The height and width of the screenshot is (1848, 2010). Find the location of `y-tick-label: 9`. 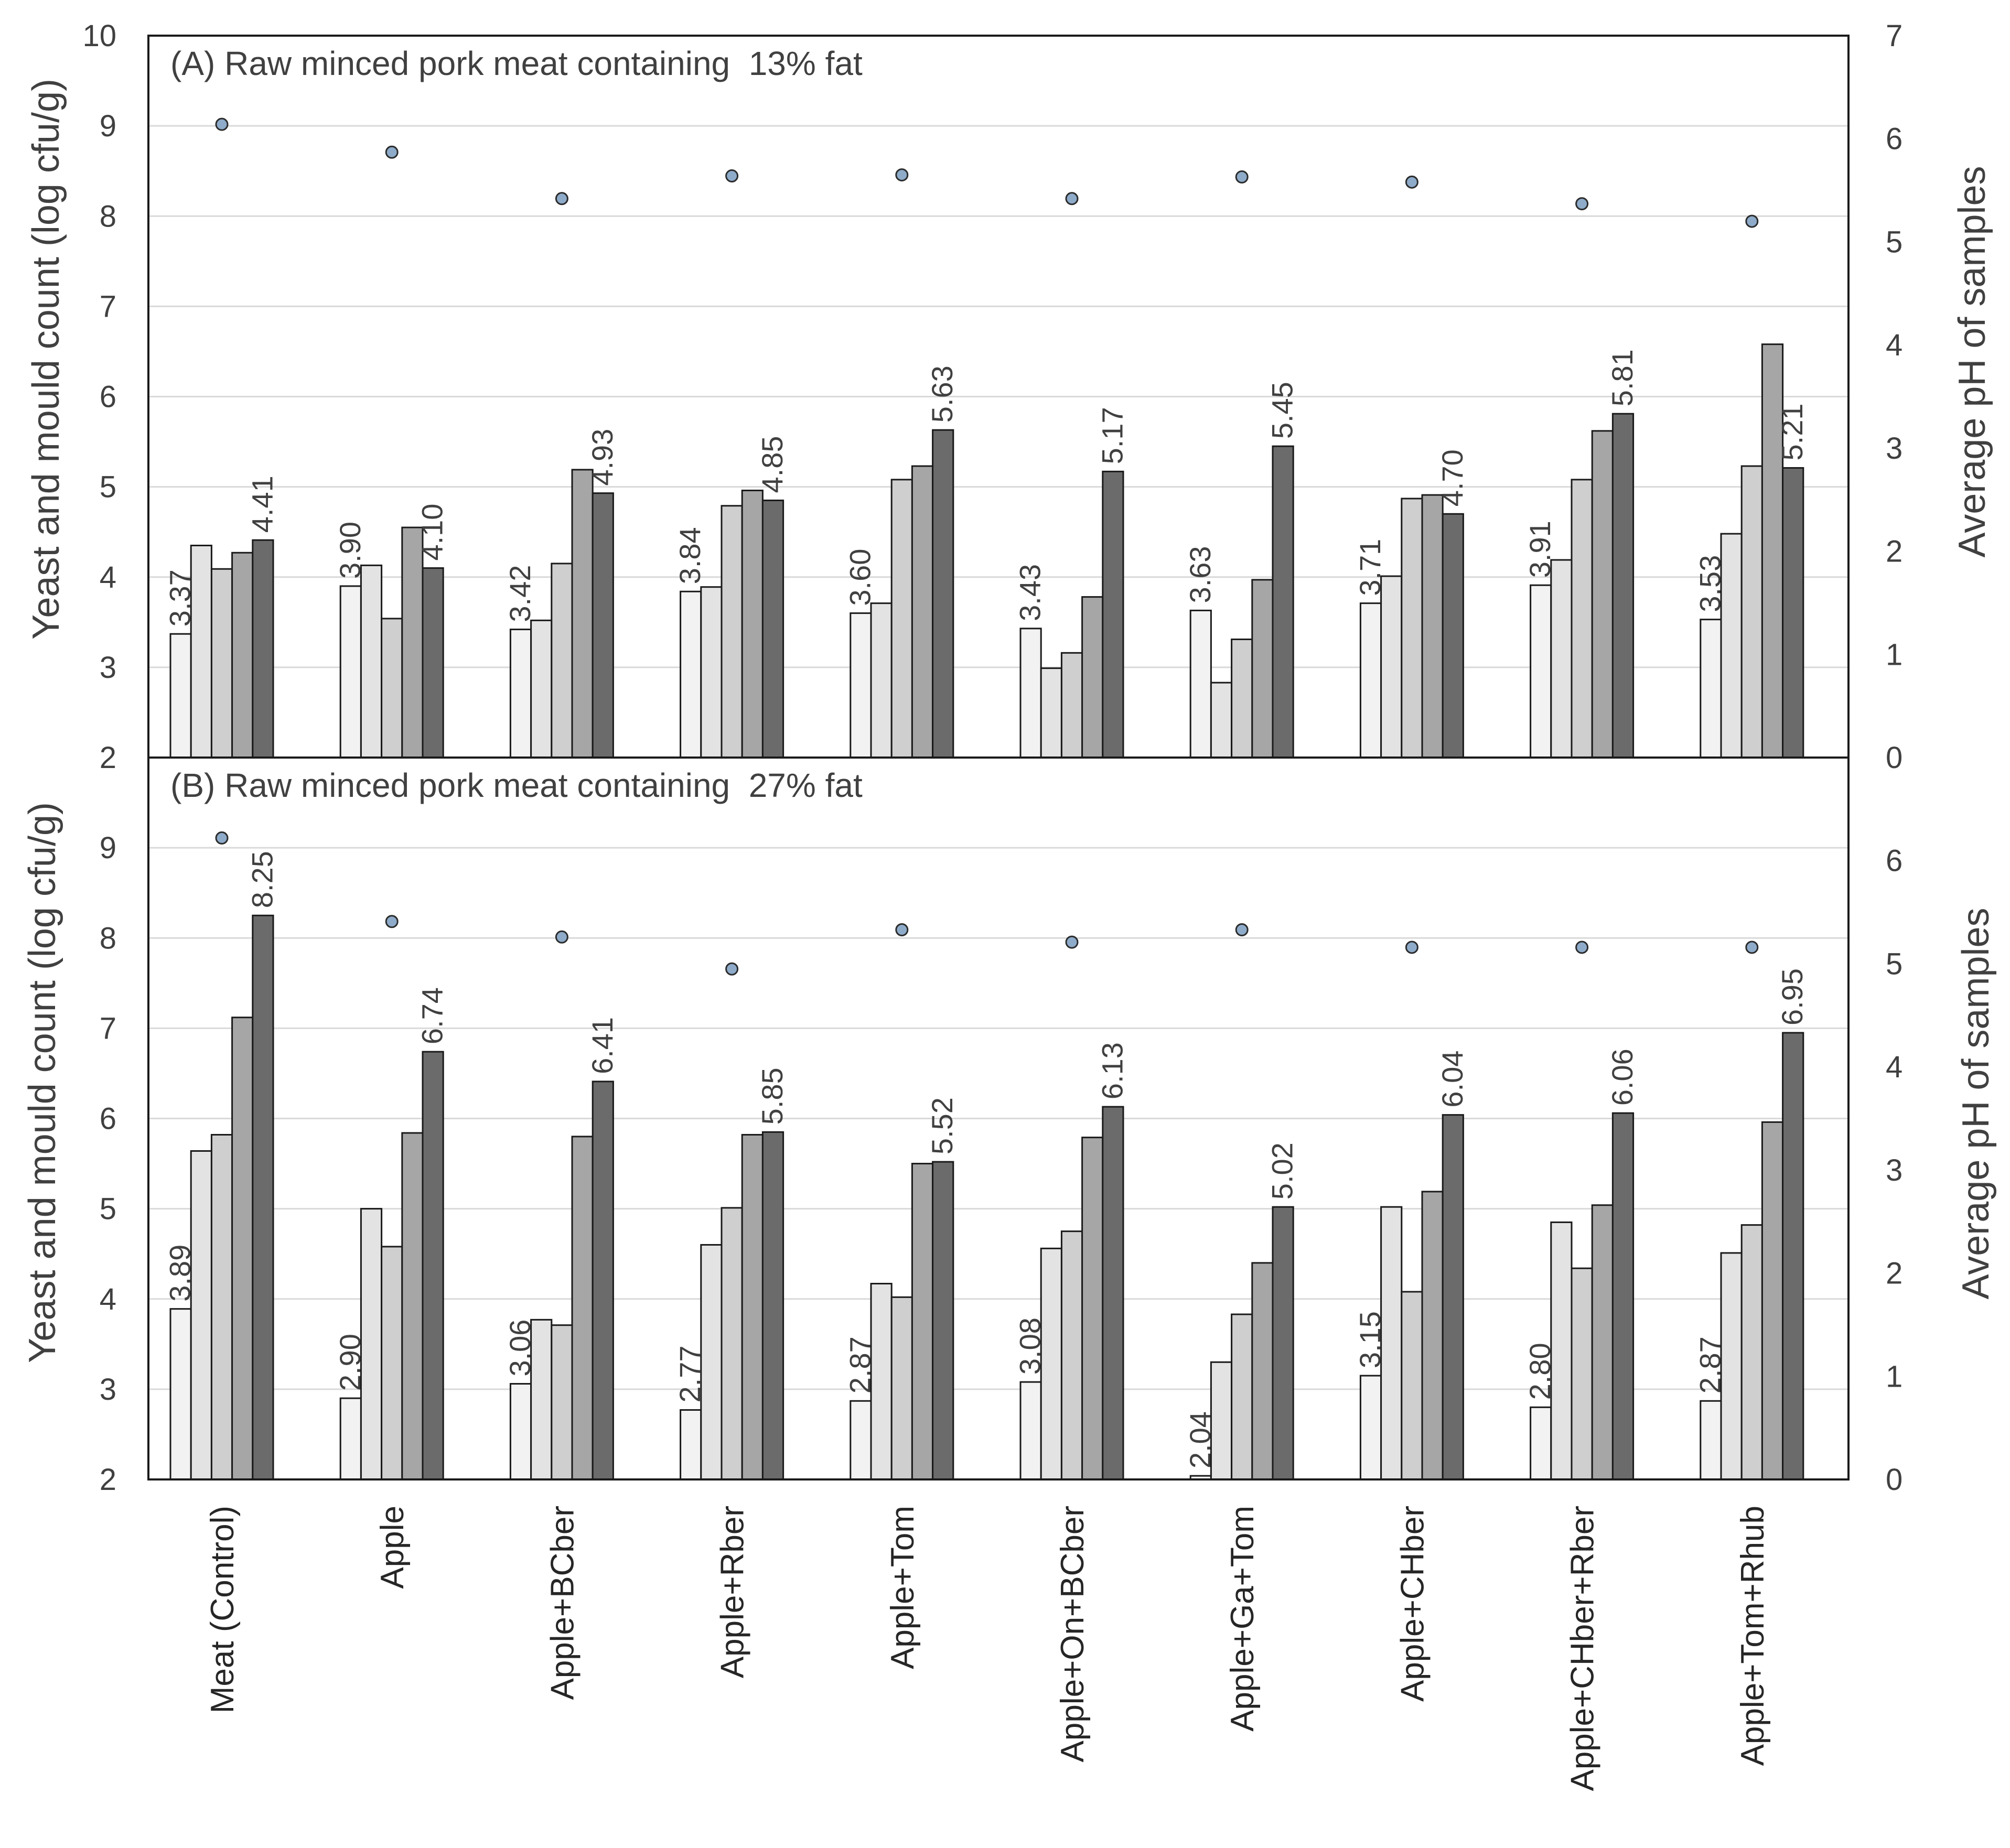

y-tick-label: 9 is located at coordinates (108, 848).